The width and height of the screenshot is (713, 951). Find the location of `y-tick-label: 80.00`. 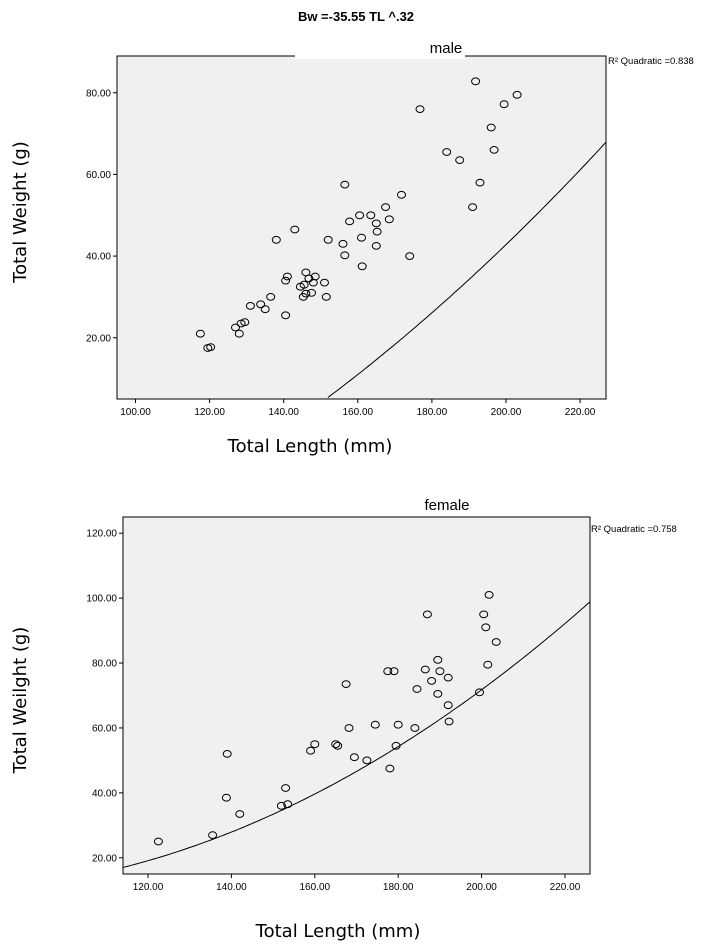

y-tick-label: 80.00 is located at coordinates (98, 93).